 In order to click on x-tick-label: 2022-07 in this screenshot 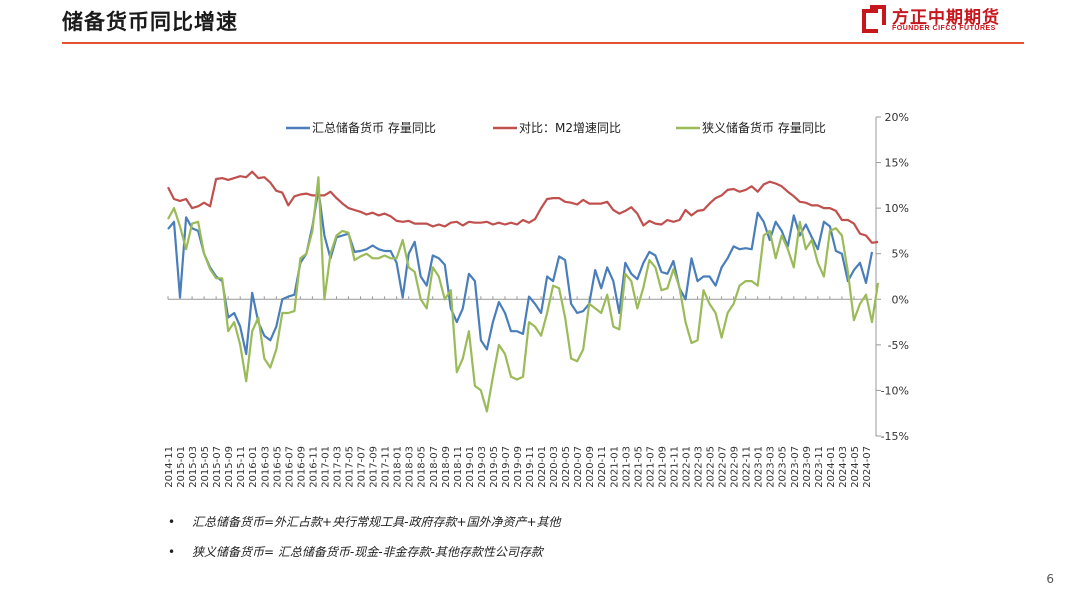, I will do `click(723, 467)`.